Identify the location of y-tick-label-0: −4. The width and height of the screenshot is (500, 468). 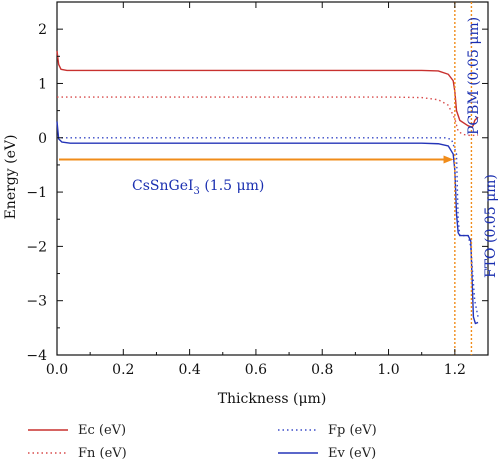
(36, 356).